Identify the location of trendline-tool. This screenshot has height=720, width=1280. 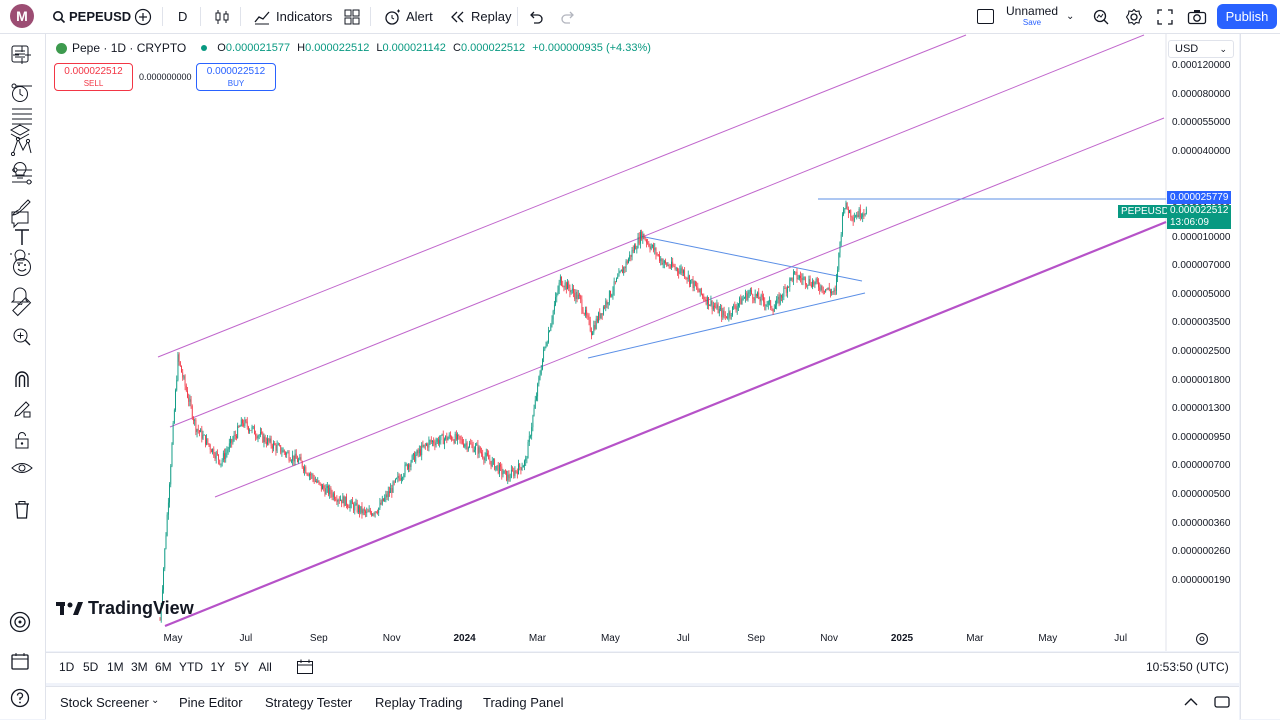
(22, 86).